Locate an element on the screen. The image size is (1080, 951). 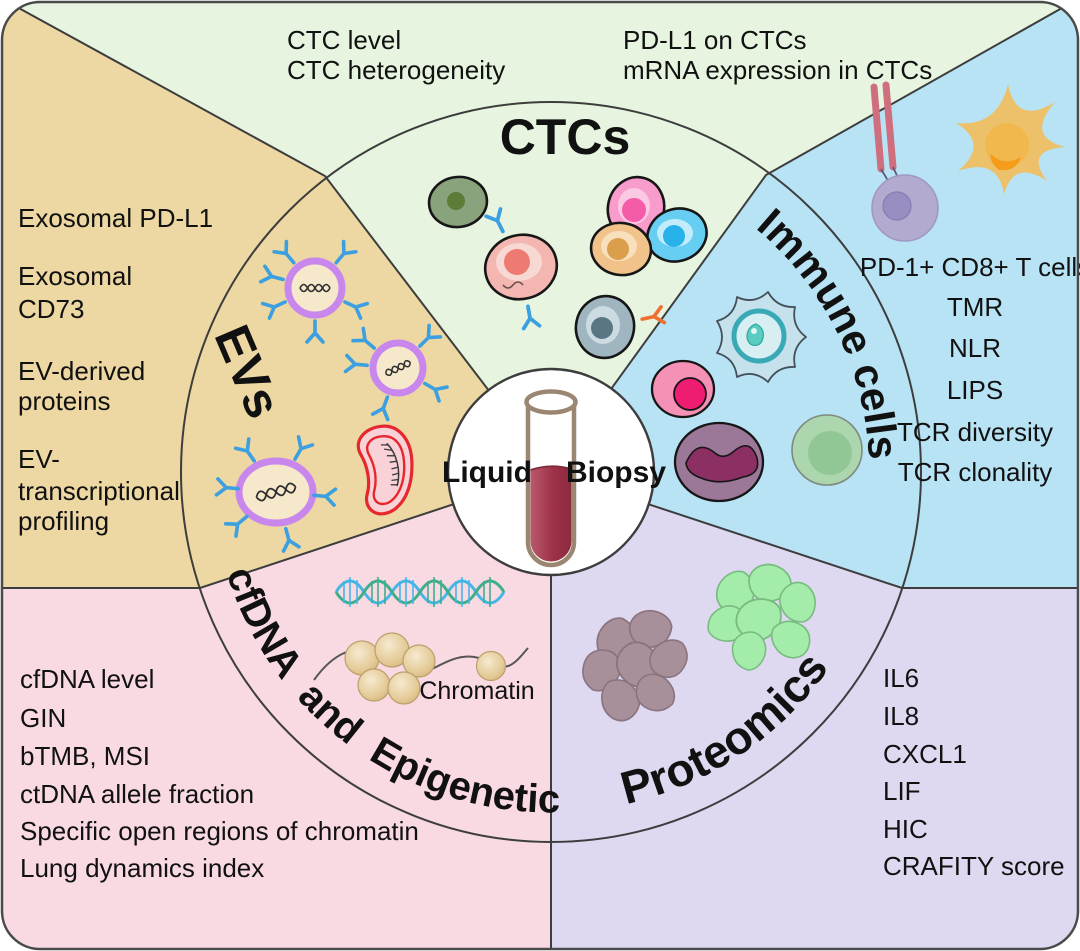
pink-lymphocyte-icon is located at coordinates (683, 389).